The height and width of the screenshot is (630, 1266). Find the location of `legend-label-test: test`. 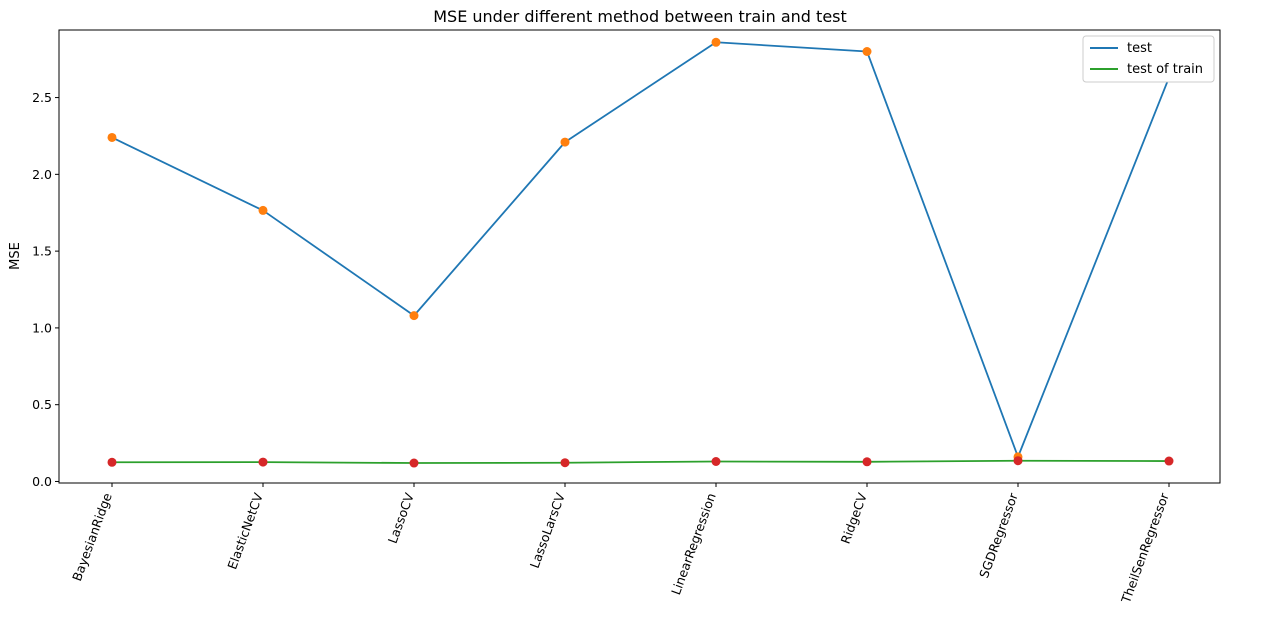

legend-label-test: test is located at coordinates (1139, 48).